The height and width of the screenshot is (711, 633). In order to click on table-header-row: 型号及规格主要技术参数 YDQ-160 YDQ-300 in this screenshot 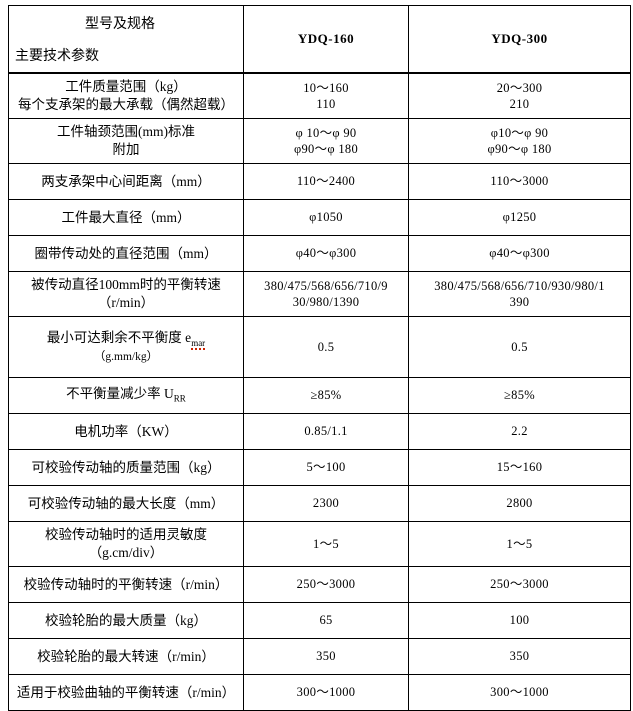, I will do `click(319, 39)`.